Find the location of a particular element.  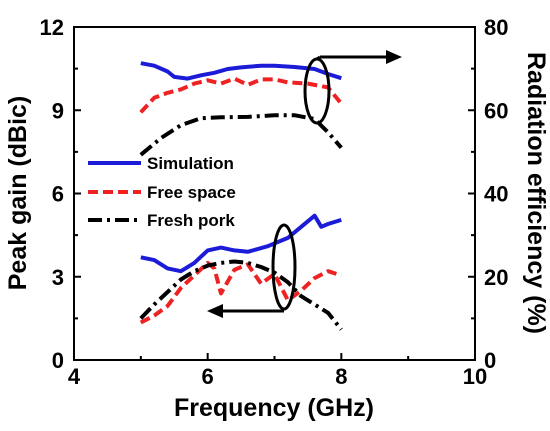

x-tick-label: 6 is located at coordinates (208, 376).